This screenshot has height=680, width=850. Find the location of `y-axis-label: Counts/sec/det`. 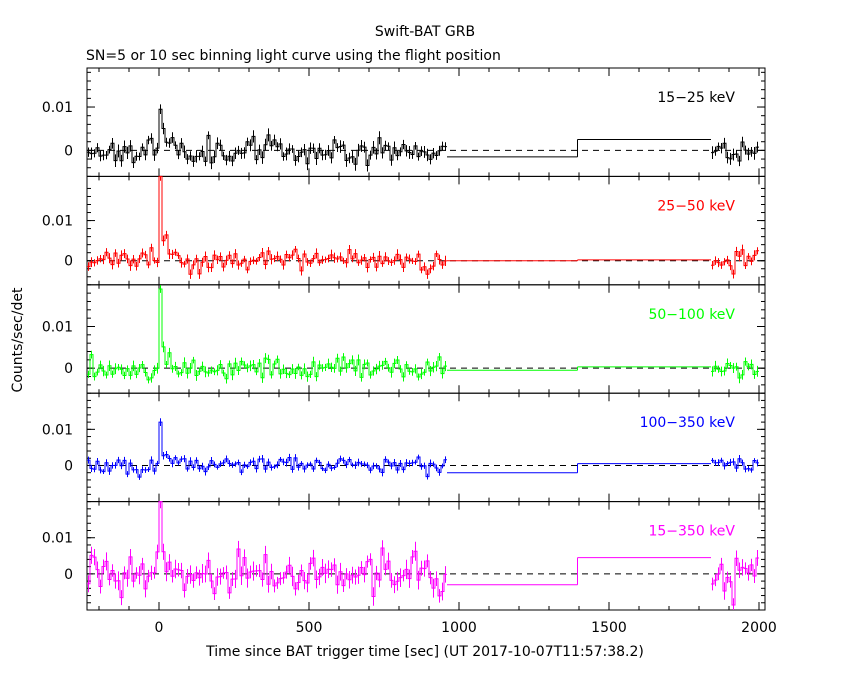

y-axis-label: Counts/sec/det is located at coordinates (18, 339).